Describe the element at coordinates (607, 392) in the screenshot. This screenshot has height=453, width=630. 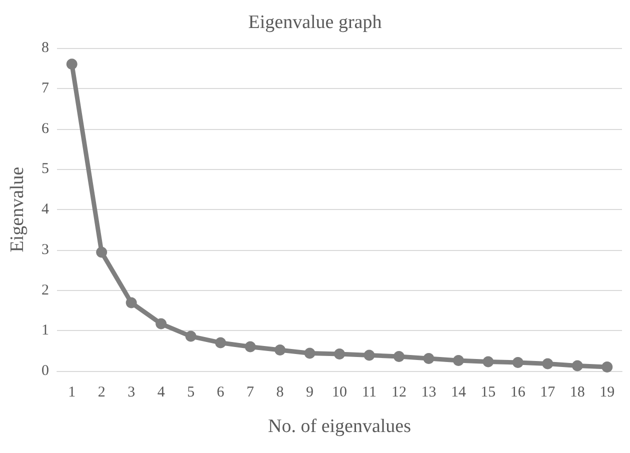
I see `x-tick-label: 19` at that location.